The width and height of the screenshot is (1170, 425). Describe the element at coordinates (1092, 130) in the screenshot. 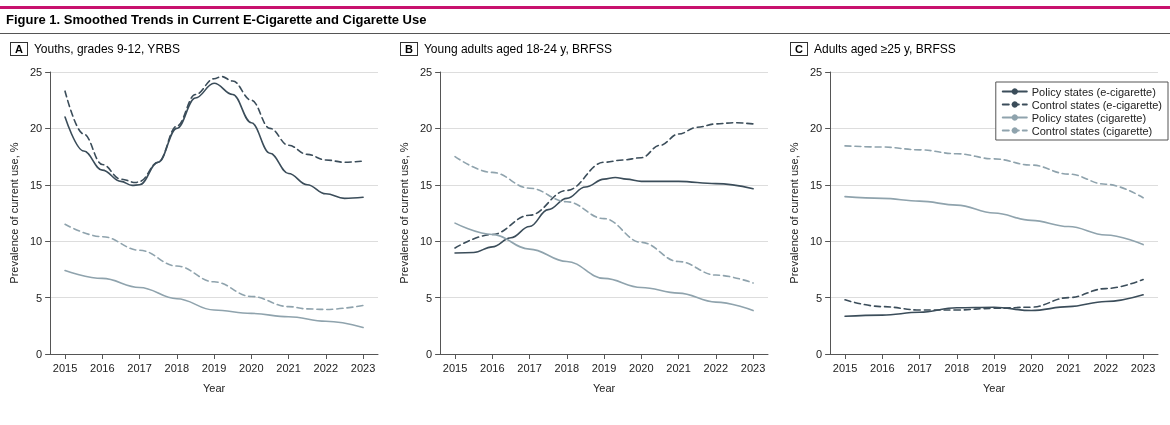

I see `legend-label: Control states (cigarette)` at that location.